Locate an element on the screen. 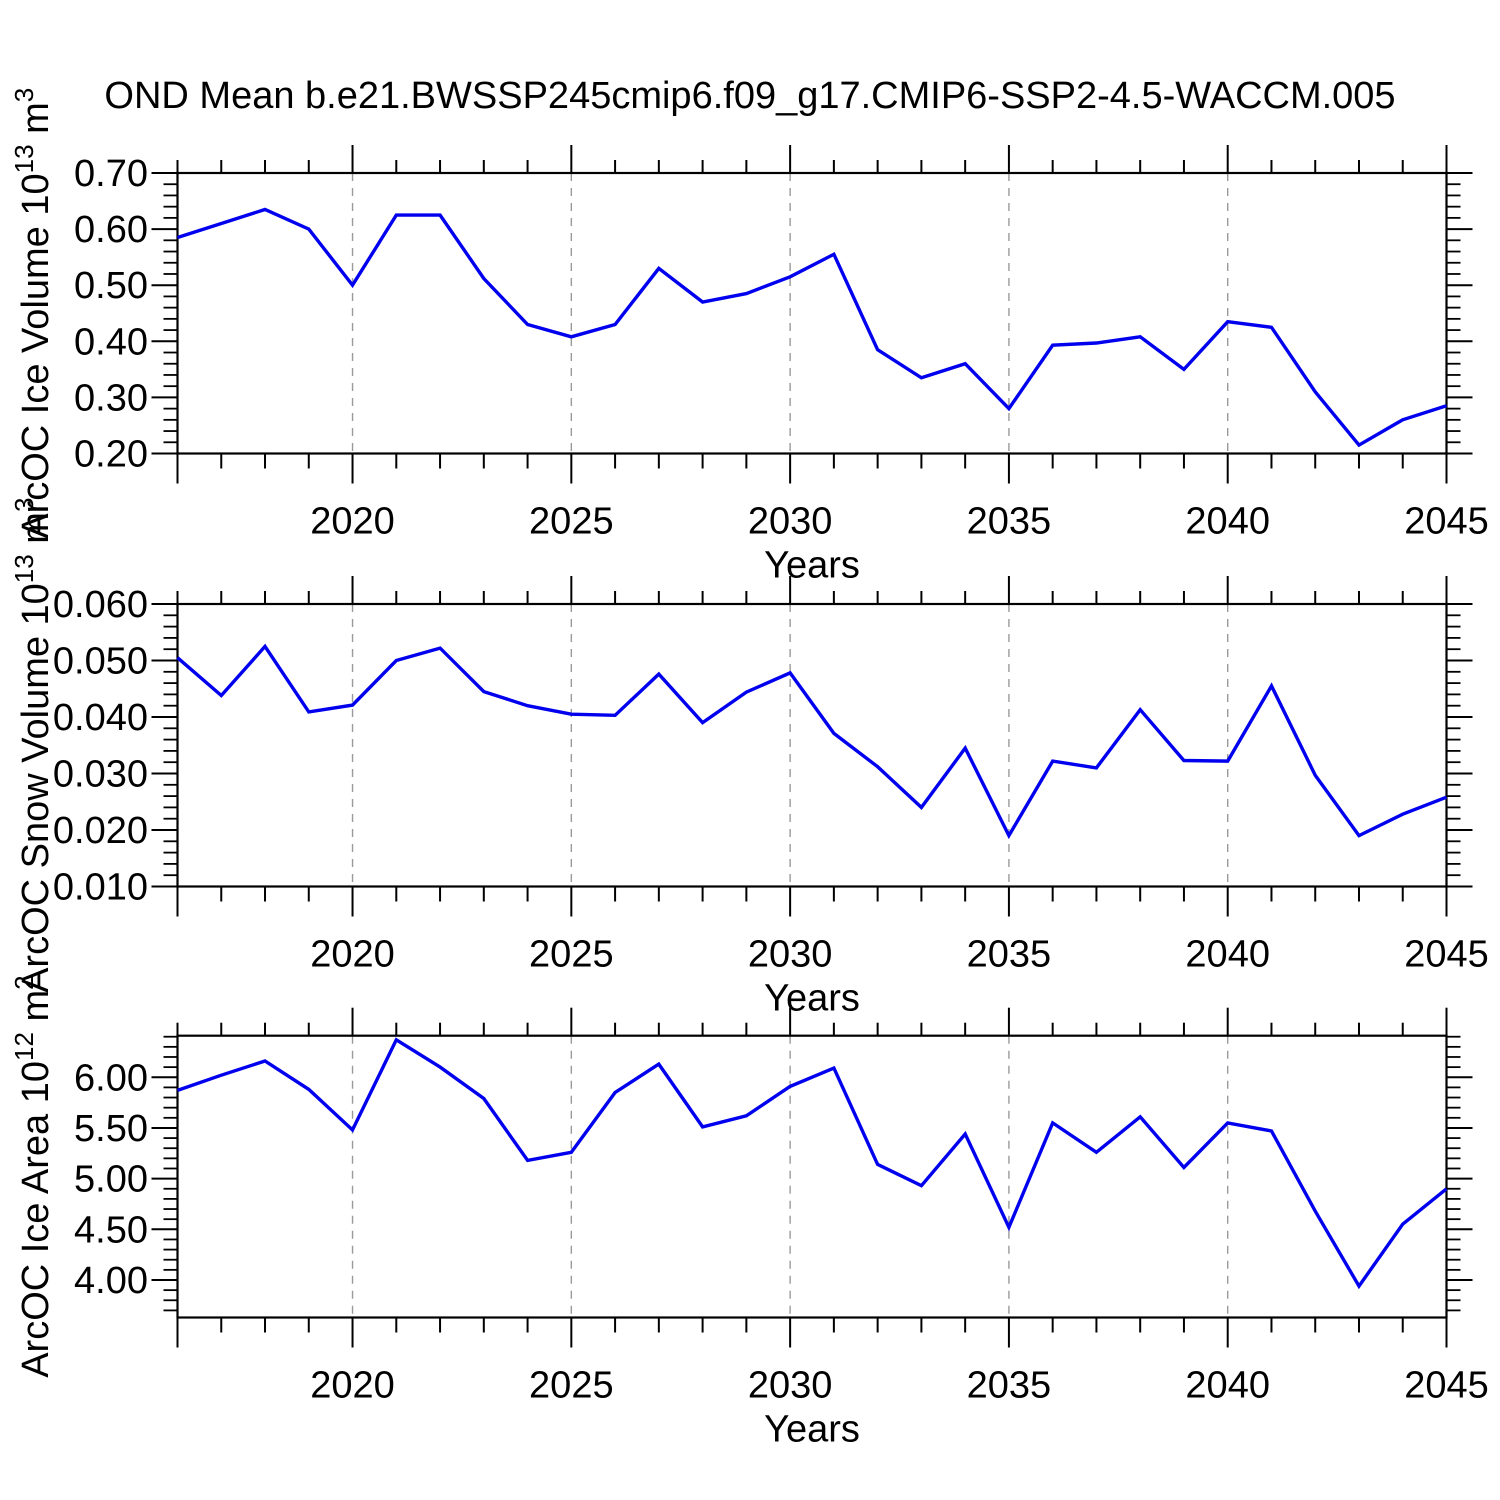 Image resolution: width=1500 pixels, height=1500 pixels. y-tick-label: 0.40 is located at coordinates (111, 342).